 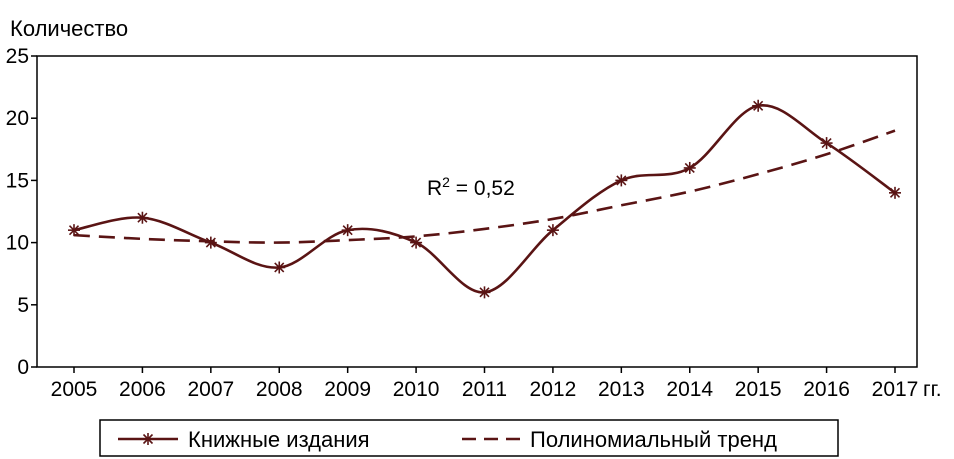 What do you see at coordinates (826, 389) in the screenshot?
I see `x-tick-label: 2016` at bounding box center [826, 389].